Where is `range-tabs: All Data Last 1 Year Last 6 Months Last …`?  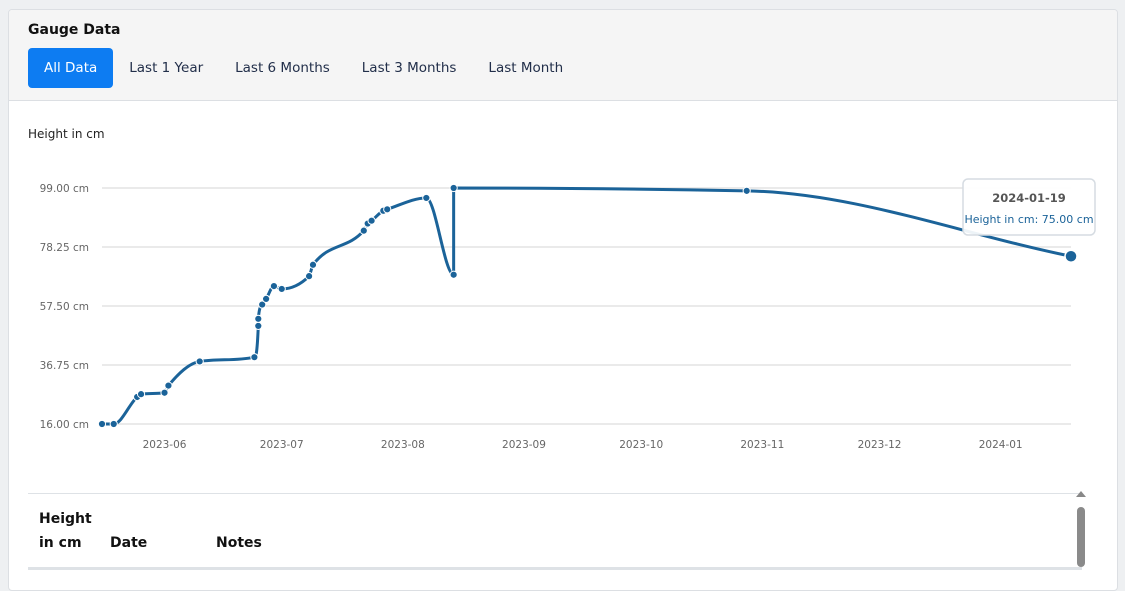
range-tabs: All Data Last 1 Year Last 6 Months Last … is located at coordinates (303, 68).